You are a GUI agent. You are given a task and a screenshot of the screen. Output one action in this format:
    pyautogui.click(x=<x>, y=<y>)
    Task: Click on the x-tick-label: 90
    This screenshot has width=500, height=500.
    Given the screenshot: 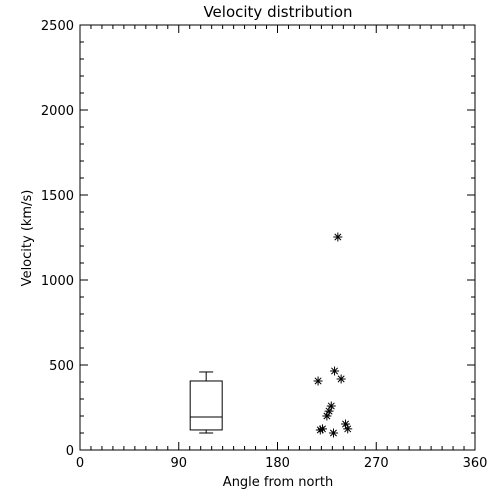 What is the action you would take?
    pyautogui.click(x=178, y=463)
    